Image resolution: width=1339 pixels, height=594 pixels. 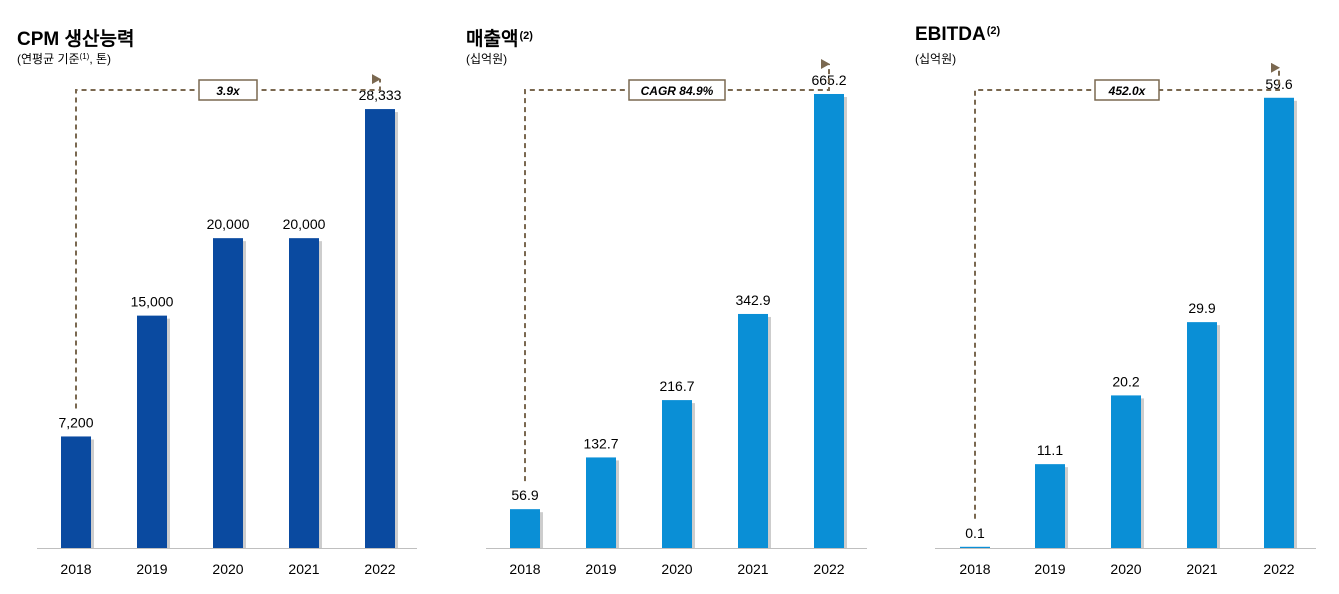 I want to click on growth-annotation-text: 3.9x, so click(x=228, y=91).